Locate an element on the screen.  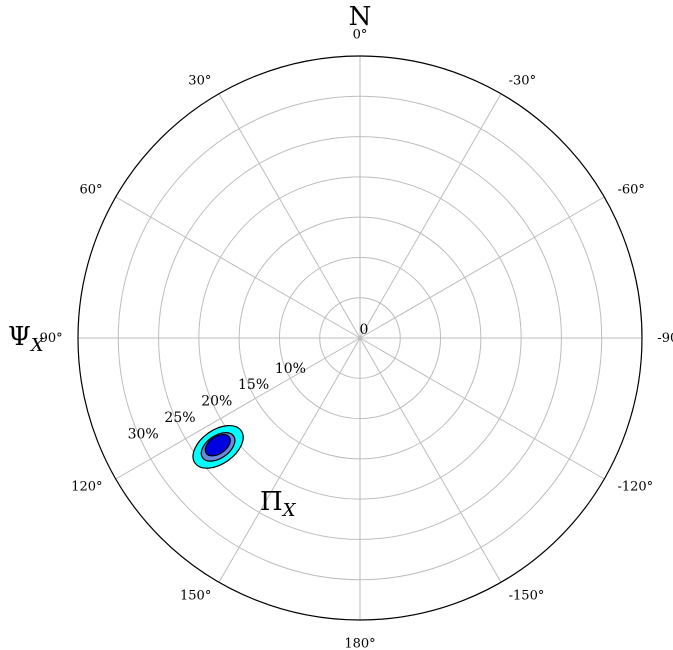
angle-tick-label: 120° is located at coordinates (86, 487).